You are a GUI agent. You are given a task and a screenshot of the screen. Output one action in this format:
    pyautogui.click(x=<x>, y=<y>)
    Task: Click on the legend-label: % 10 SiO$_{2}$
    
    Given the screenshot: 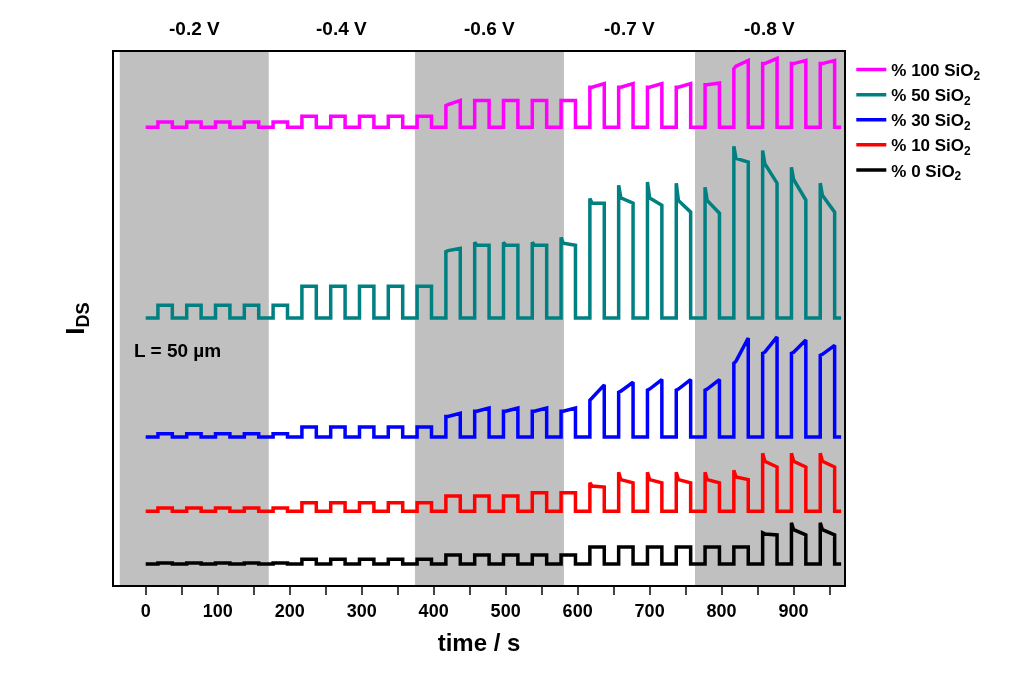 What is the action you would take?
    pyautogui.click(x=931, y=147)
    